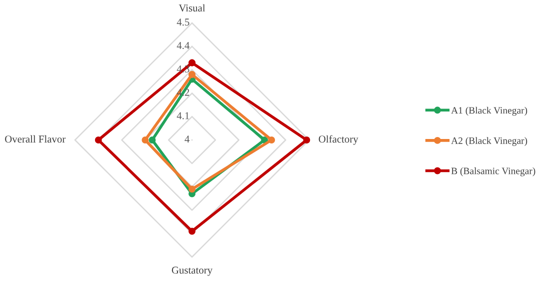 This screenshot has height=283, width=550. Describe the element at coordinates (183, 46) in the screenshot. I see `y-tick-label: 4.4` at that location.